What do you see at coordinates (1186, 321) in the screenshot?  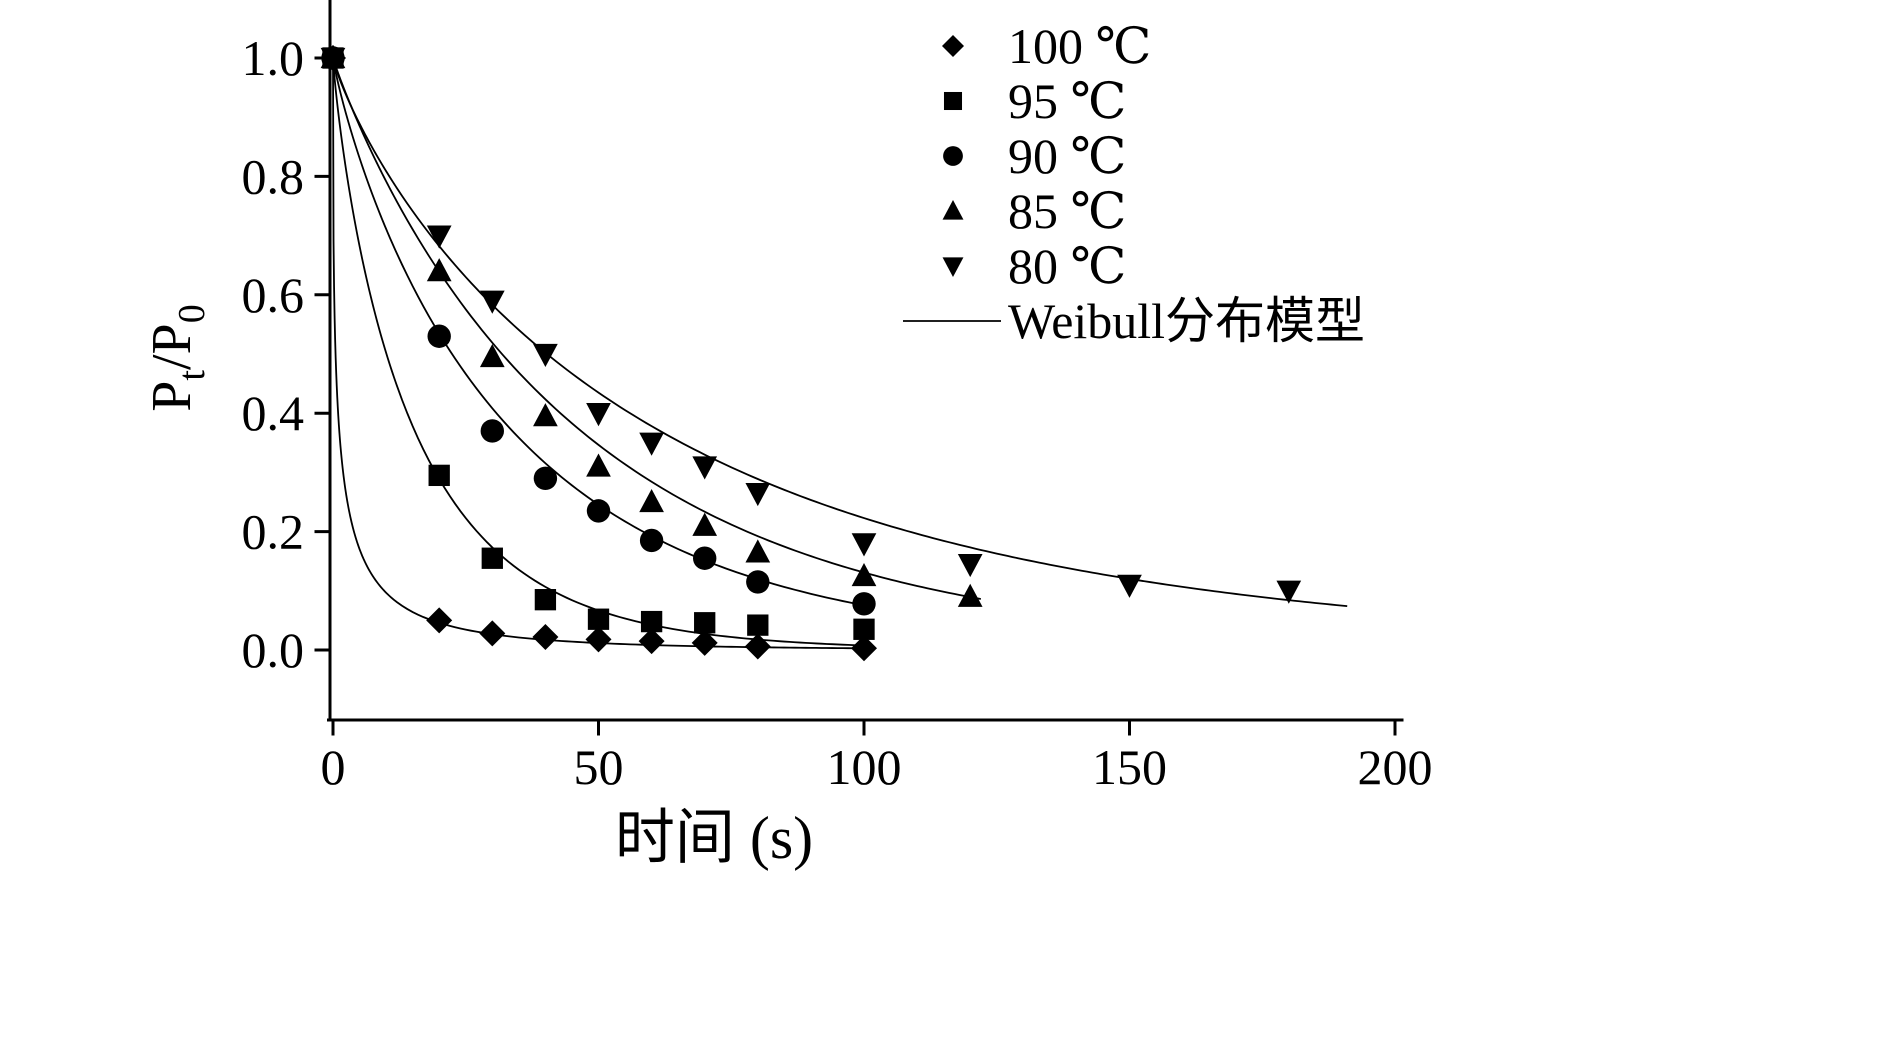 I see `legend-label-weibull-fit: Weibull分布模型` at bounding box center [1186, 321].